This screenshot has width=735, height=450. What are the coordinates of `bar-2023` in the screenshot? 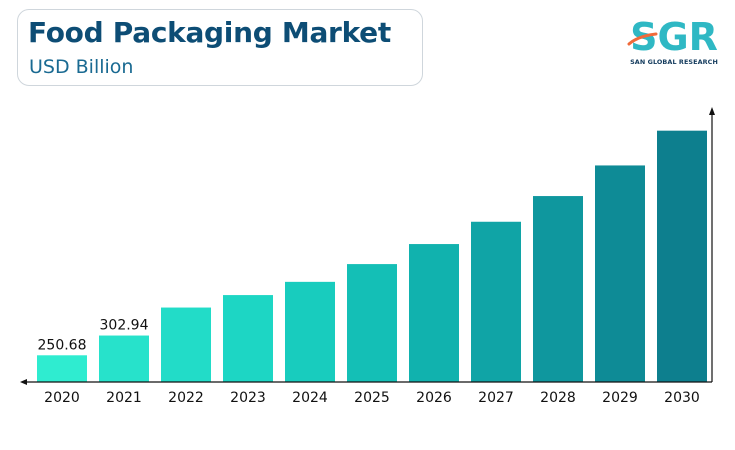 It's located at (248, 338).